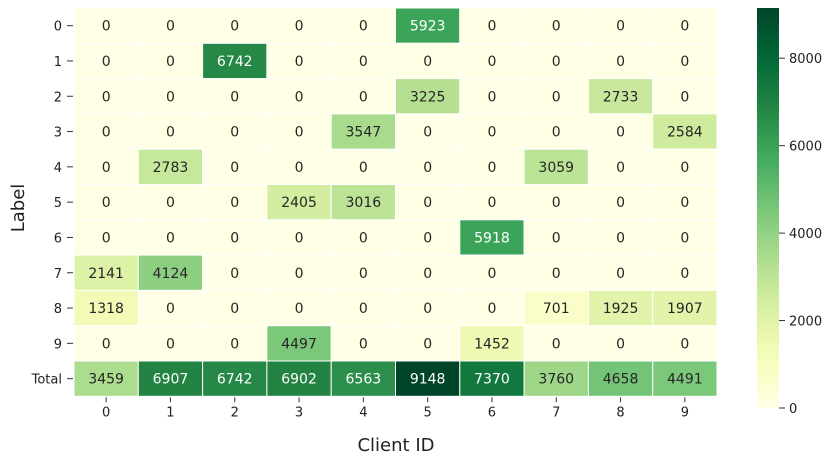 This screenshot has height=468, width=831. I want to click on x-tick-label: 8, so click(620, 412).